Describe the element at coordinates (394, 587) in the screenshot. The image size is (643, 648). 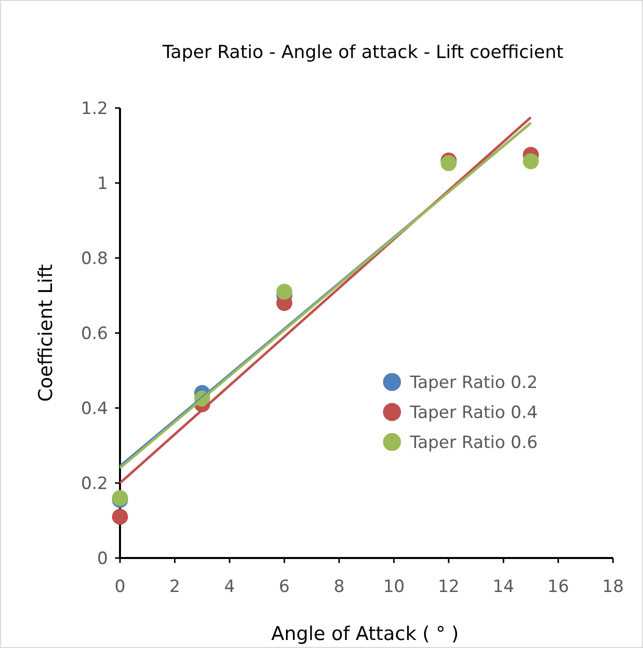
I see `x-tick-label: 10` at that location.